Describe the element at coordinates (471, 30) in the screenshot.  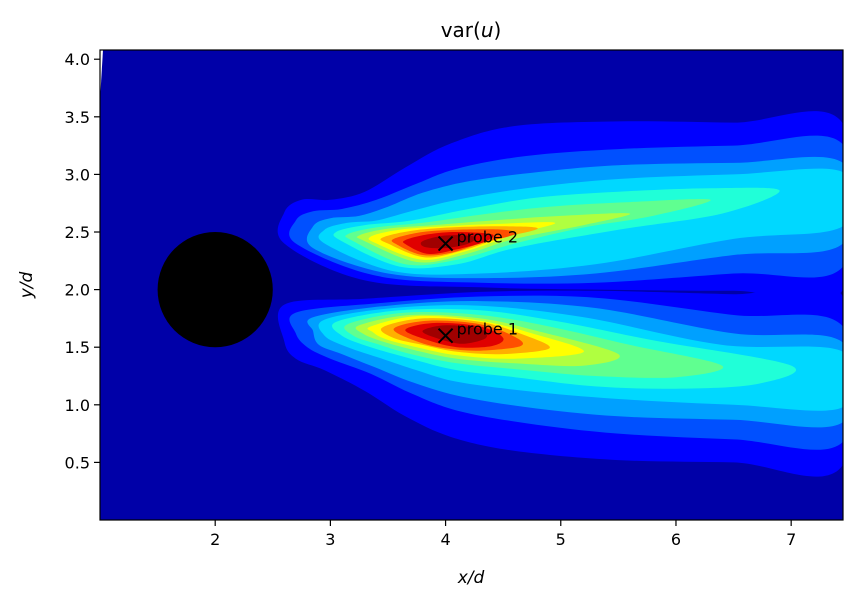
I see `chart-title: var(u)` at that location.